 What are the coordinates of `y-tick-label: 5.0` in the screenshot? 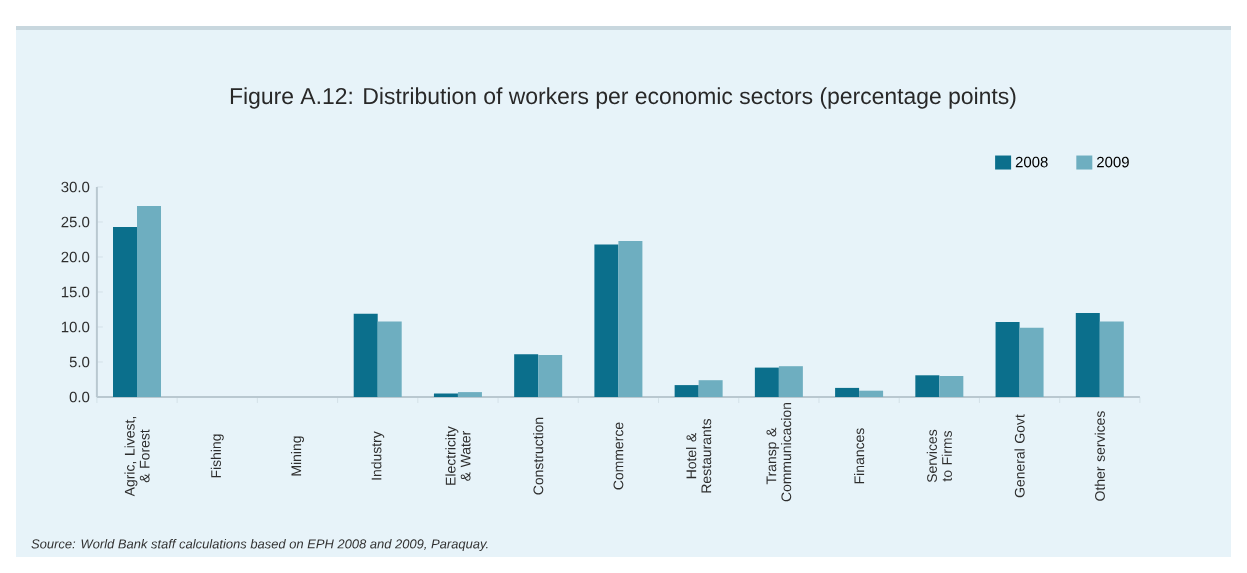 It's located at (79, 362).